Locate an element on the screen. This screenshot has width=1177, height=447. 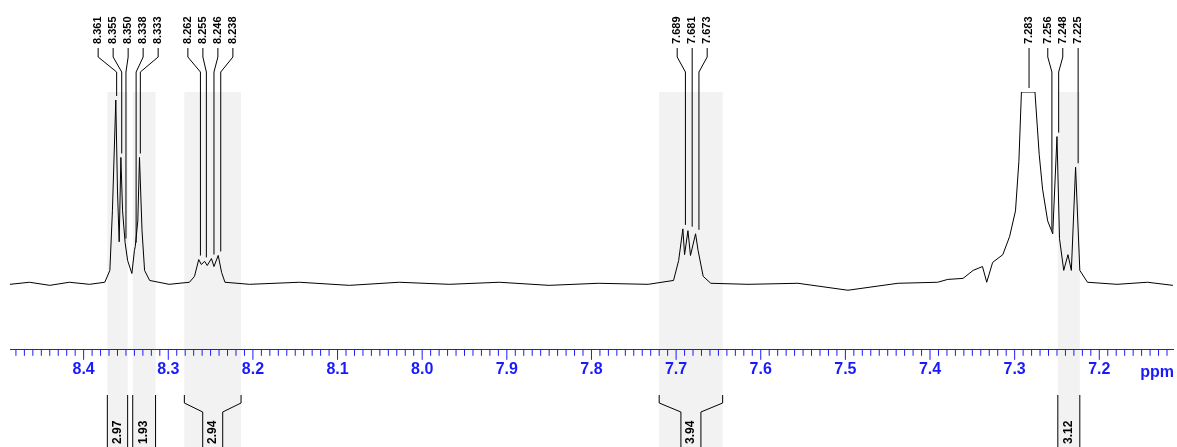
annotation: 7.689 is located at coordinates (676, 30).